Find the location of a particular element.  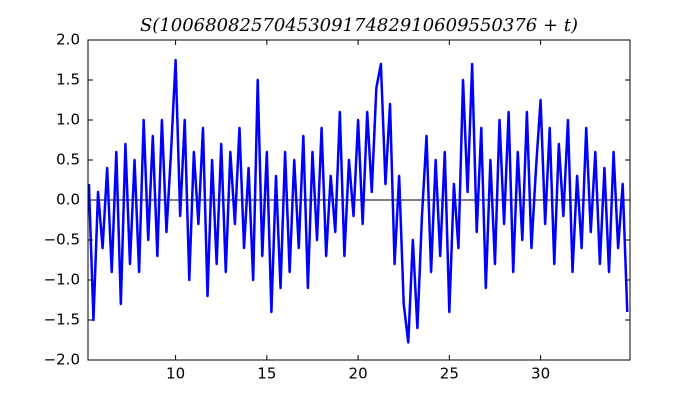

y-tick-label: 1.0 is located at coordinates (68, 120).